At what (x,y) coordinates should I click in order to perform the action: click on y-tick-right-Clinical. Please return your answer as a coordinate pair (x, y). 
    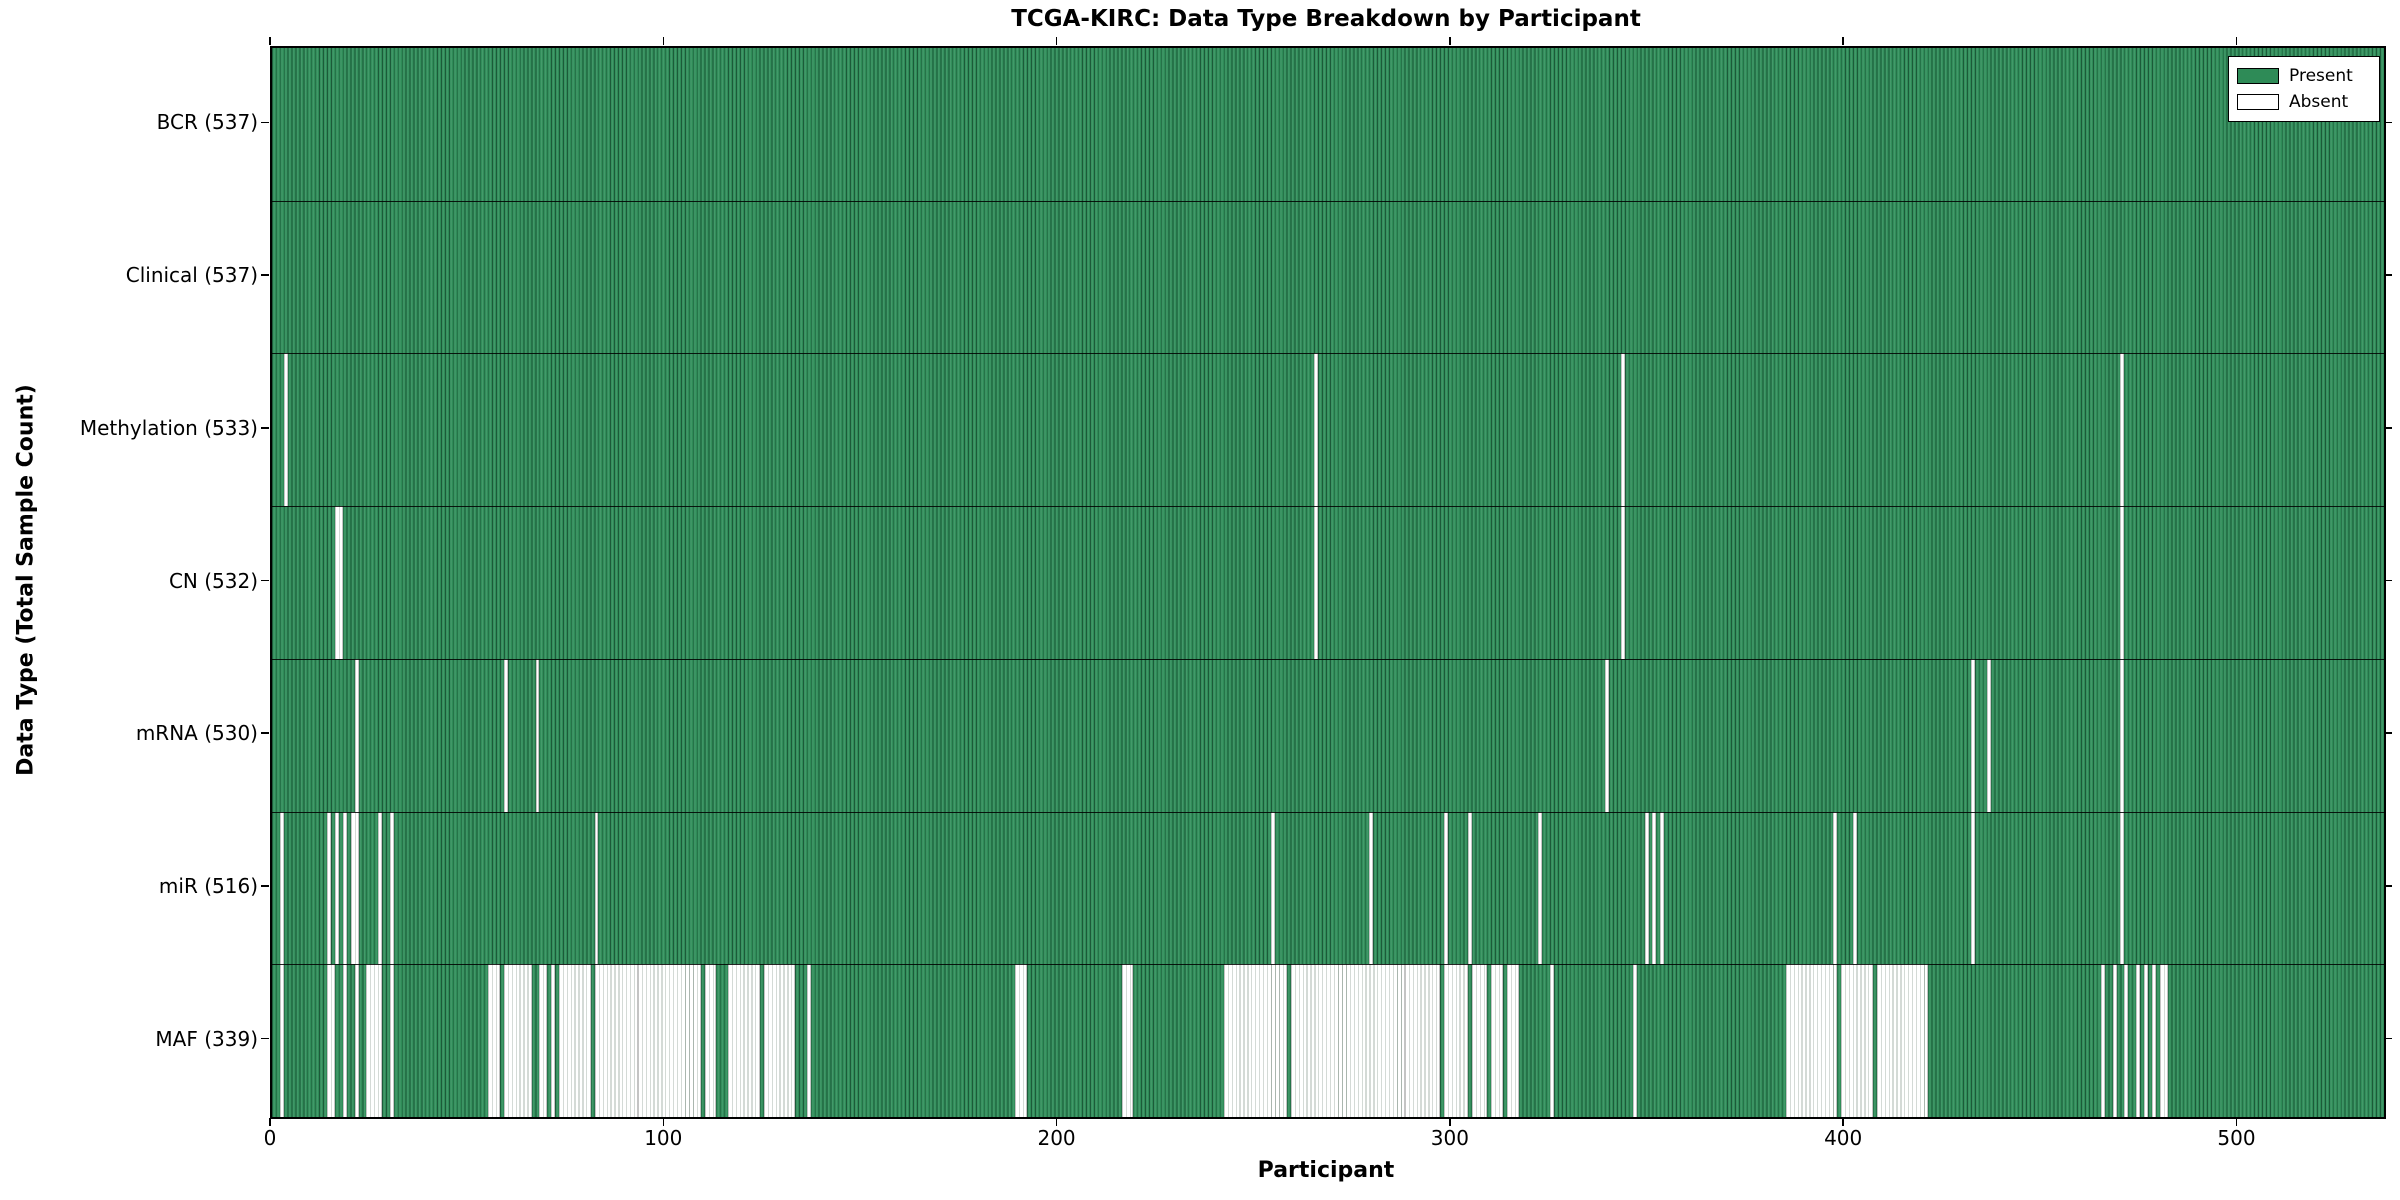
    Looking at the image, I should click on (2388, 275).